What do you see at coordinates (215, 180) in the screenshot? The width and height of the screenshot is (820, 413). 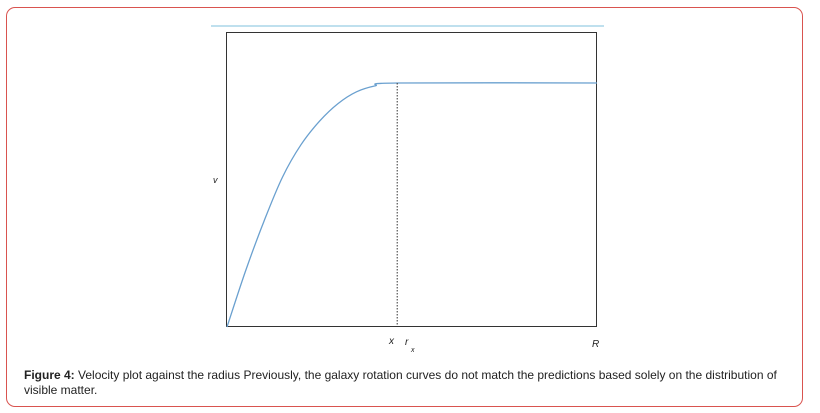 I see `y-axis-label: v` at bounding box center [215, 180].